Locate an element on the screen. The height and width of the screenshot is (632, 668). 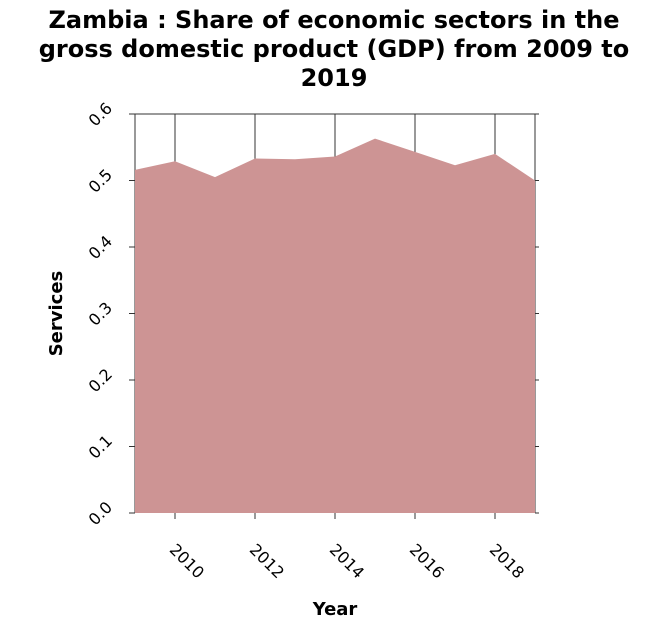
x-tick-label: 2016 is located at coordinates (427, 561).